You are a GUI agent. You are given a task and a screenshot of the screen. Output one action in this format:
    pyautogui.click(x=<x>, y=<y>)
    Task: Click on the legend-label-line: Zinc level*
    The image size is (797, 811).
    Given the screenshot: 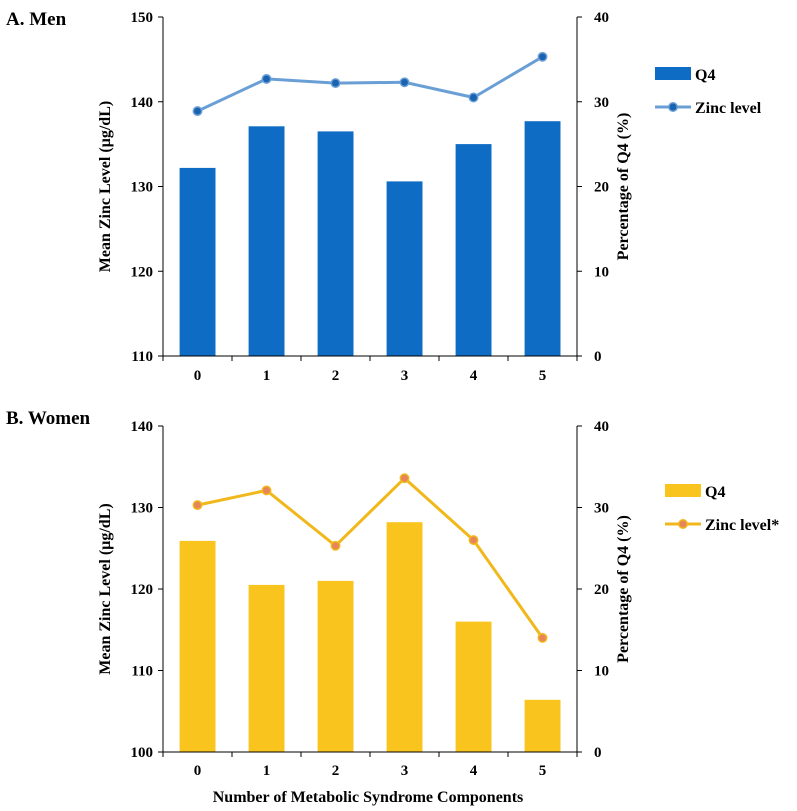 What is the action you would take?
    pyautogui.click(x=742, y=525)
    